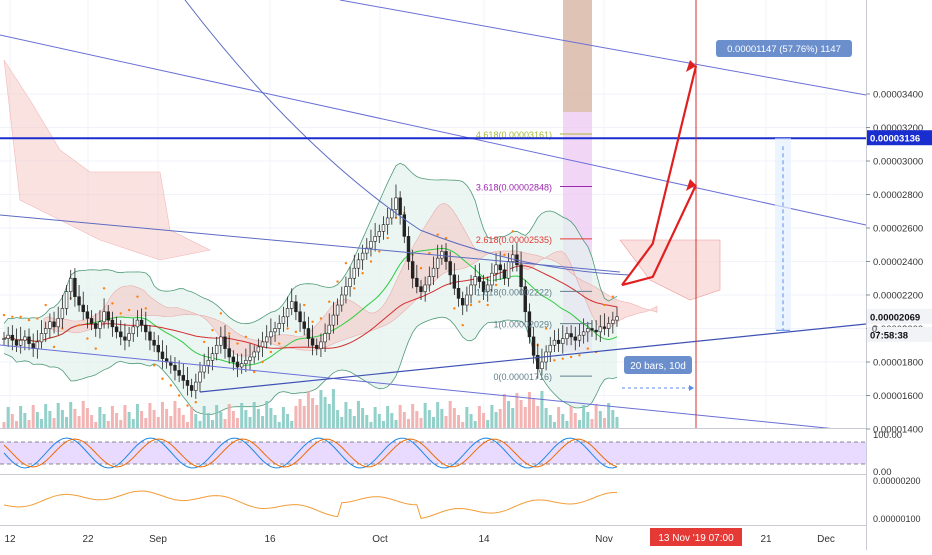  What do you see at coordinates (899, 138) in the screenshot?
I see `target-price-badge-bg` at bounding box center [899, 138].